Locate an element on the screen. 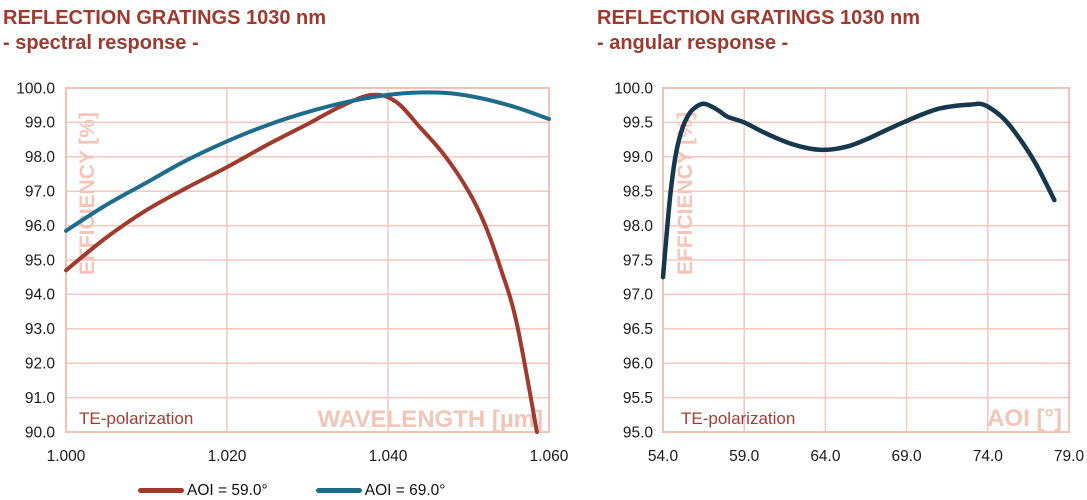 This screenshot has height=500, width=1087. angular-chart-subtitle: - angular response - is located at coordinates (693, 43).